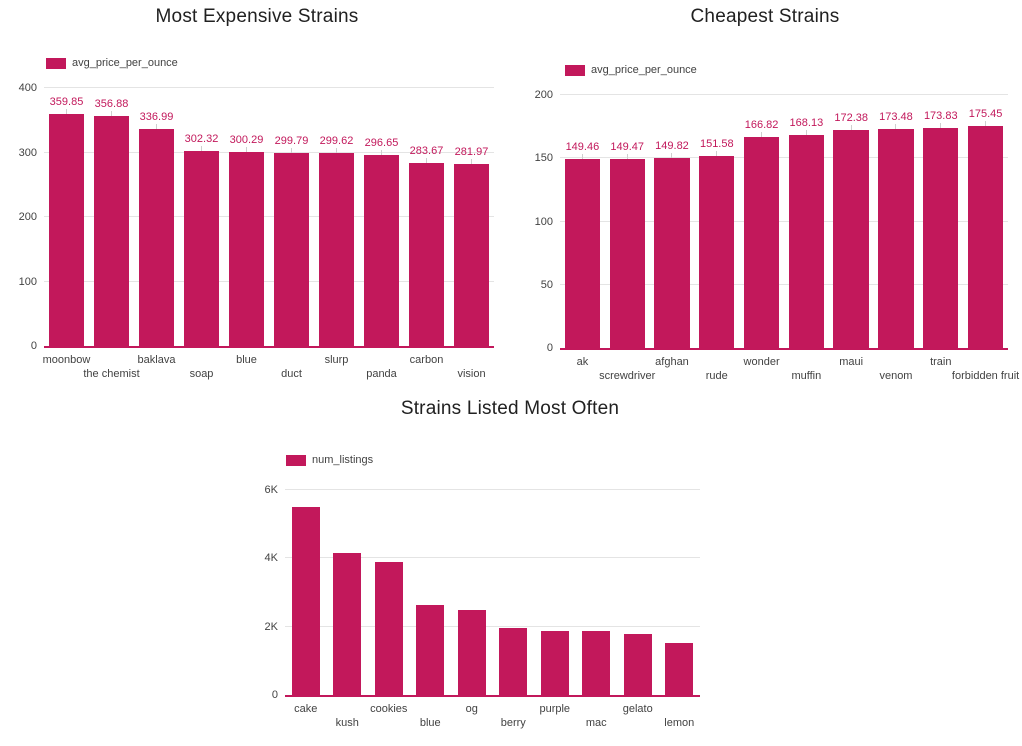 The image size is (1022, 746). I want to click on y-tick-label: 2K, so click(271, 626).